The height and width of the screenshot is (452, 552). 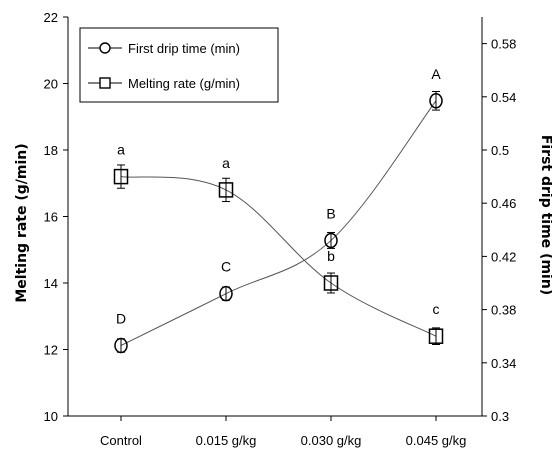 I want to click on y-left-tick-label: 12, so click(x=51, y=350).